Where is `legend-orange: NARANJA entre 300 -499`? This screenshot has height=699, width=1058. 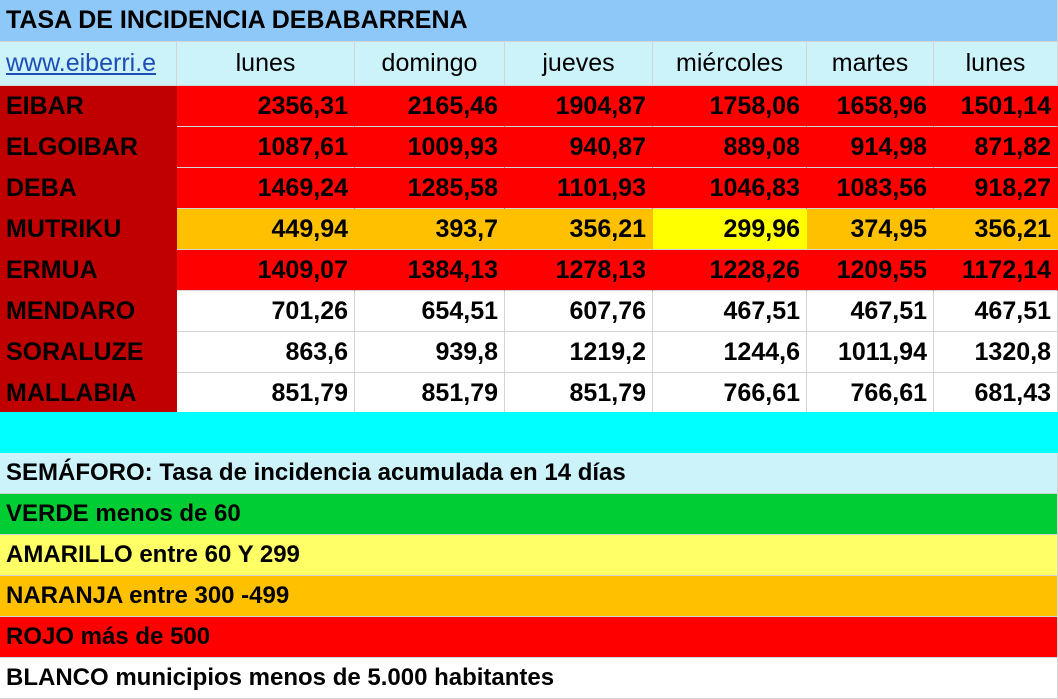
legend-orange: NARANJA entre 300 -499 is located at coordinates (529, 596).